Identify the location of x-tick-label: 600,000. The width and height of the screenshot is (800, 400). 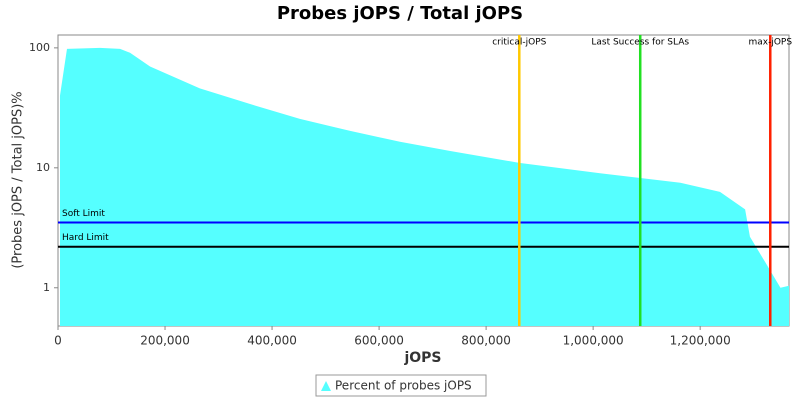
(379, 341).